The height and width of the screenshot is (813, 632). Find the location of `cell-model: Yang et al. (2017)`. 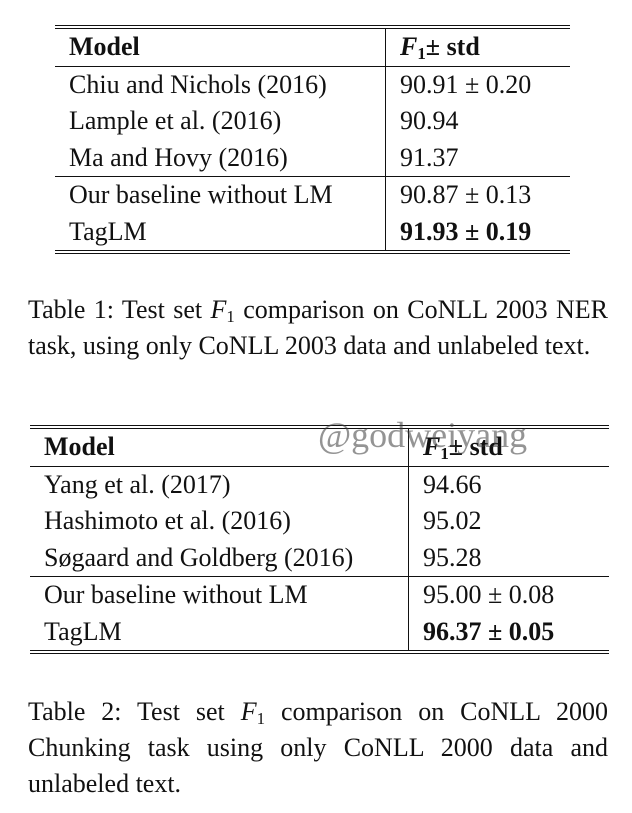

cell-model: Yang et al. (2017) is located at coordinates (219, 484).